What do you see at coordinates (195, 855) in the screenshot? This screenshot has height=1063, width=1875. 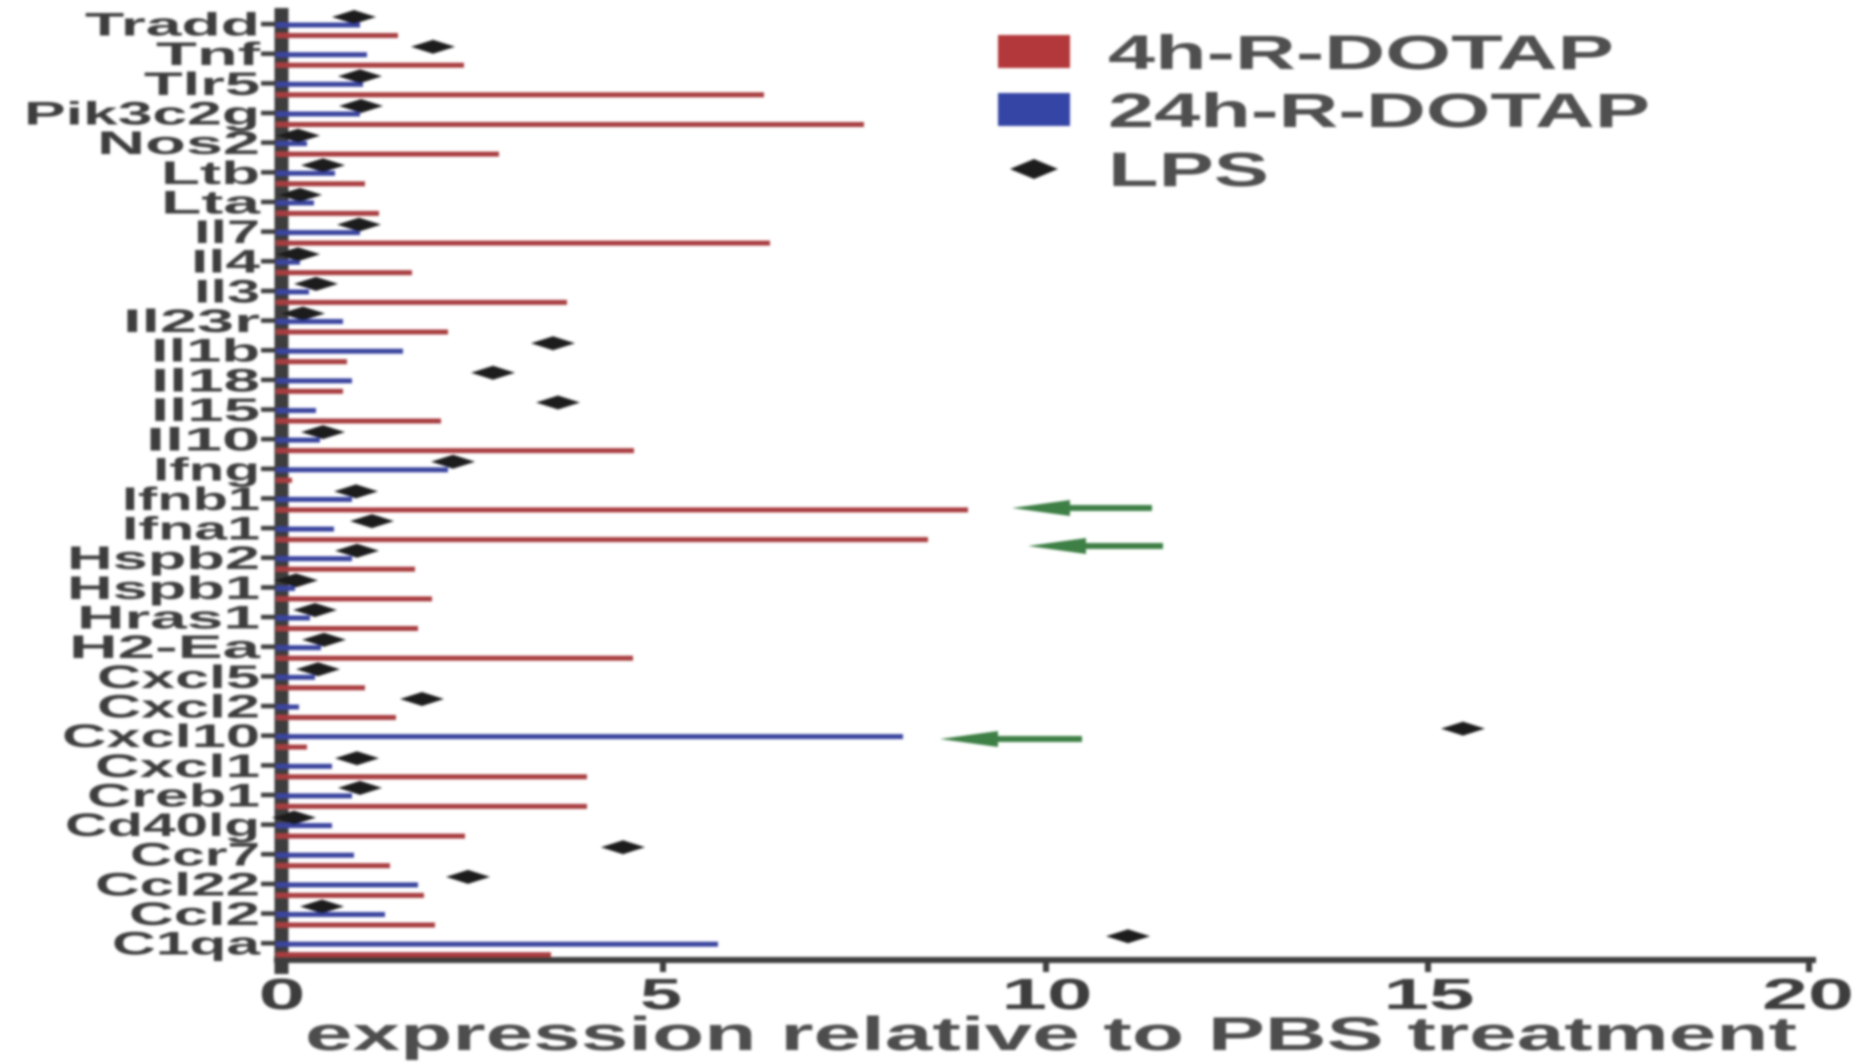 I see `svg-text: Ccr7` at bounding box center [195, 855].